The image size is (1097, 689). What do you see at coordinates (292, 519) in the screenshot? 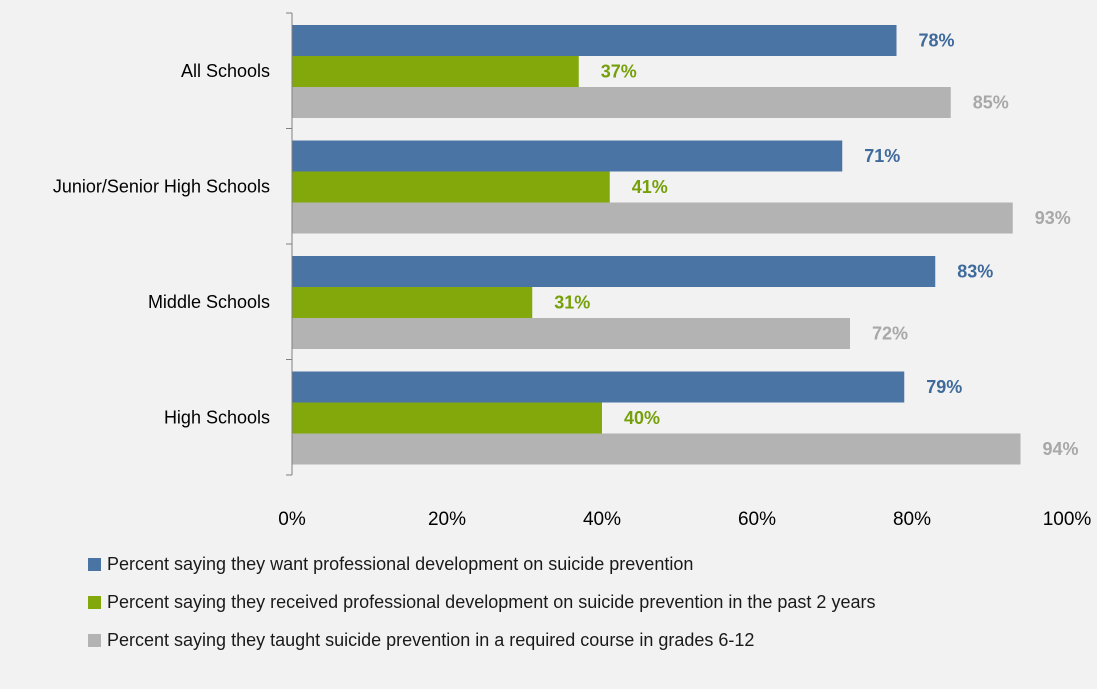
I see `x-tick-label: 0%` at bounding box center [292, 519].